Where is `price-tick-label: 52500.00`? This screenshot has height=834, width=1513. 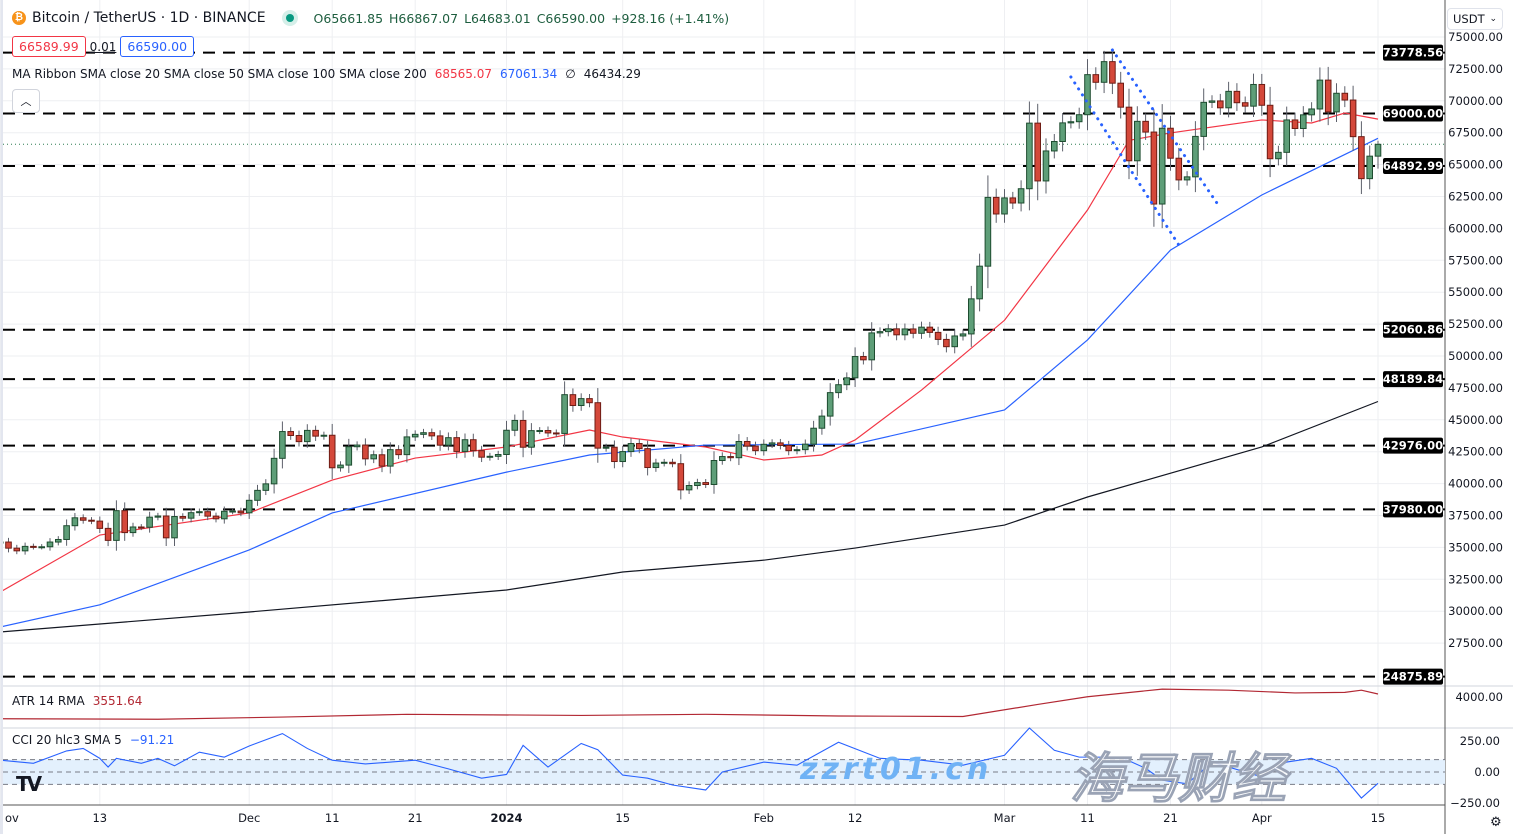
price-tick-label: 52500.00 is located at coordinates (1475, 324).